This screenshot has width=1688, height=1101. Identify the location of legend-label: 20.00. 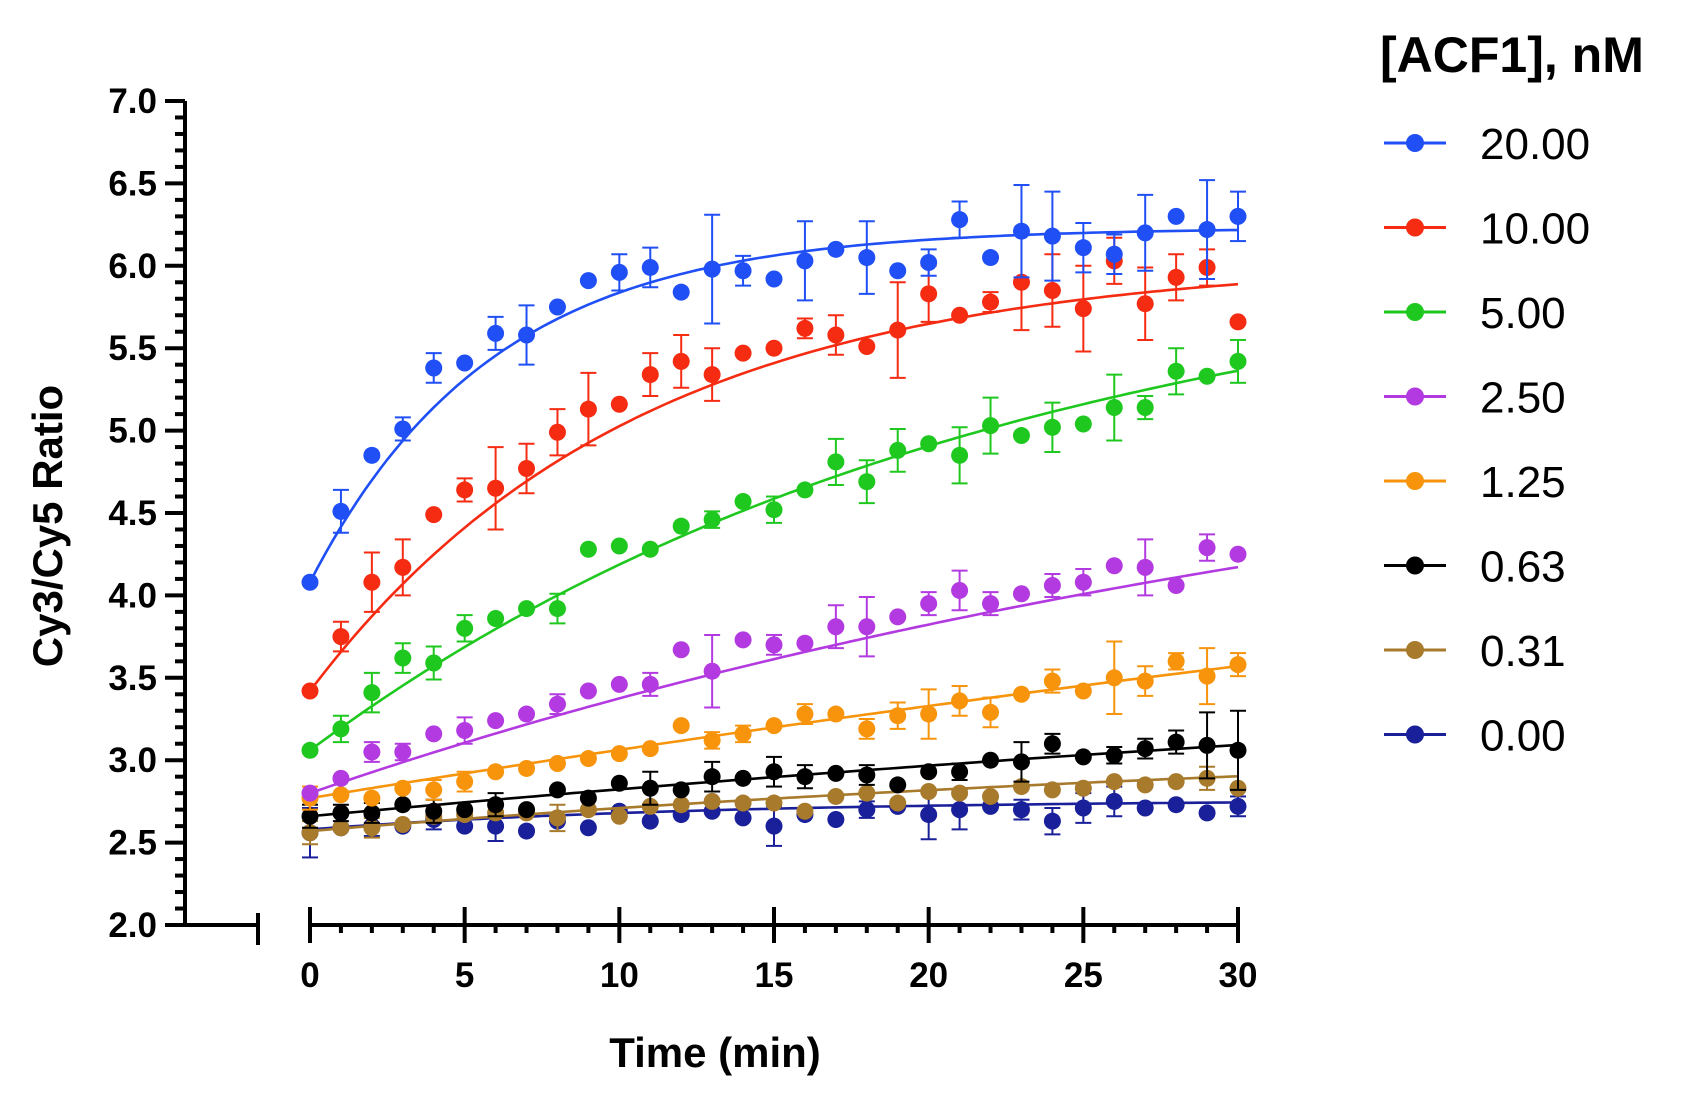
(1535, 144).